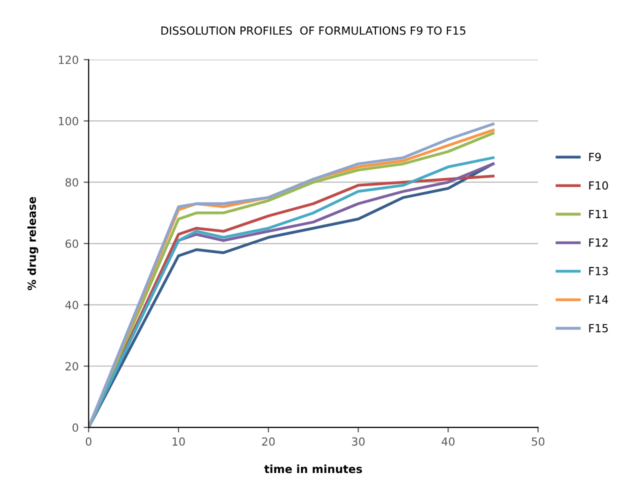 The height and width of the screenshot is (497, 633). What do you see at coordinates (32, 243) in the screenshot?
I see `y-axis-title: % drug release` at bounding box center [32, 243].